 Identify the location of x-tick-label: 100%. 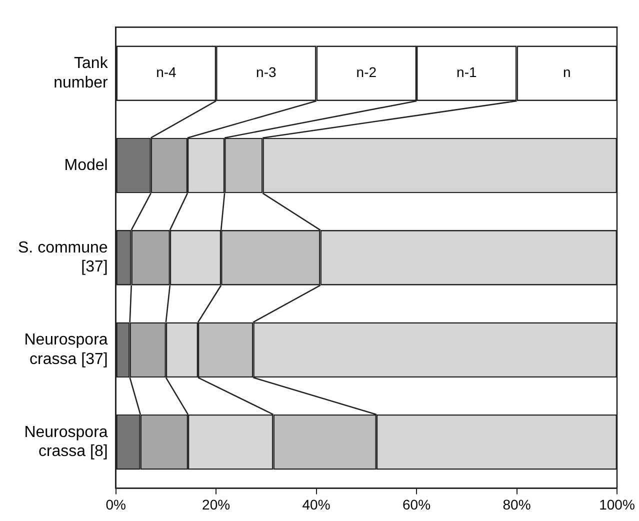
(617, 504).